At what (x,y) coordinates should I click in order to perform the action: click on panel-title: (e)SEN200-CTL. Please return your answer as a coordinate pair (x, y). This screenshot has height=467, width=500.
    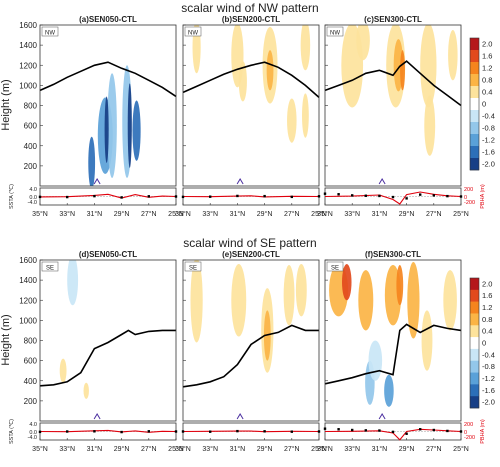
    Looking at the image, I should click on (251, 254).